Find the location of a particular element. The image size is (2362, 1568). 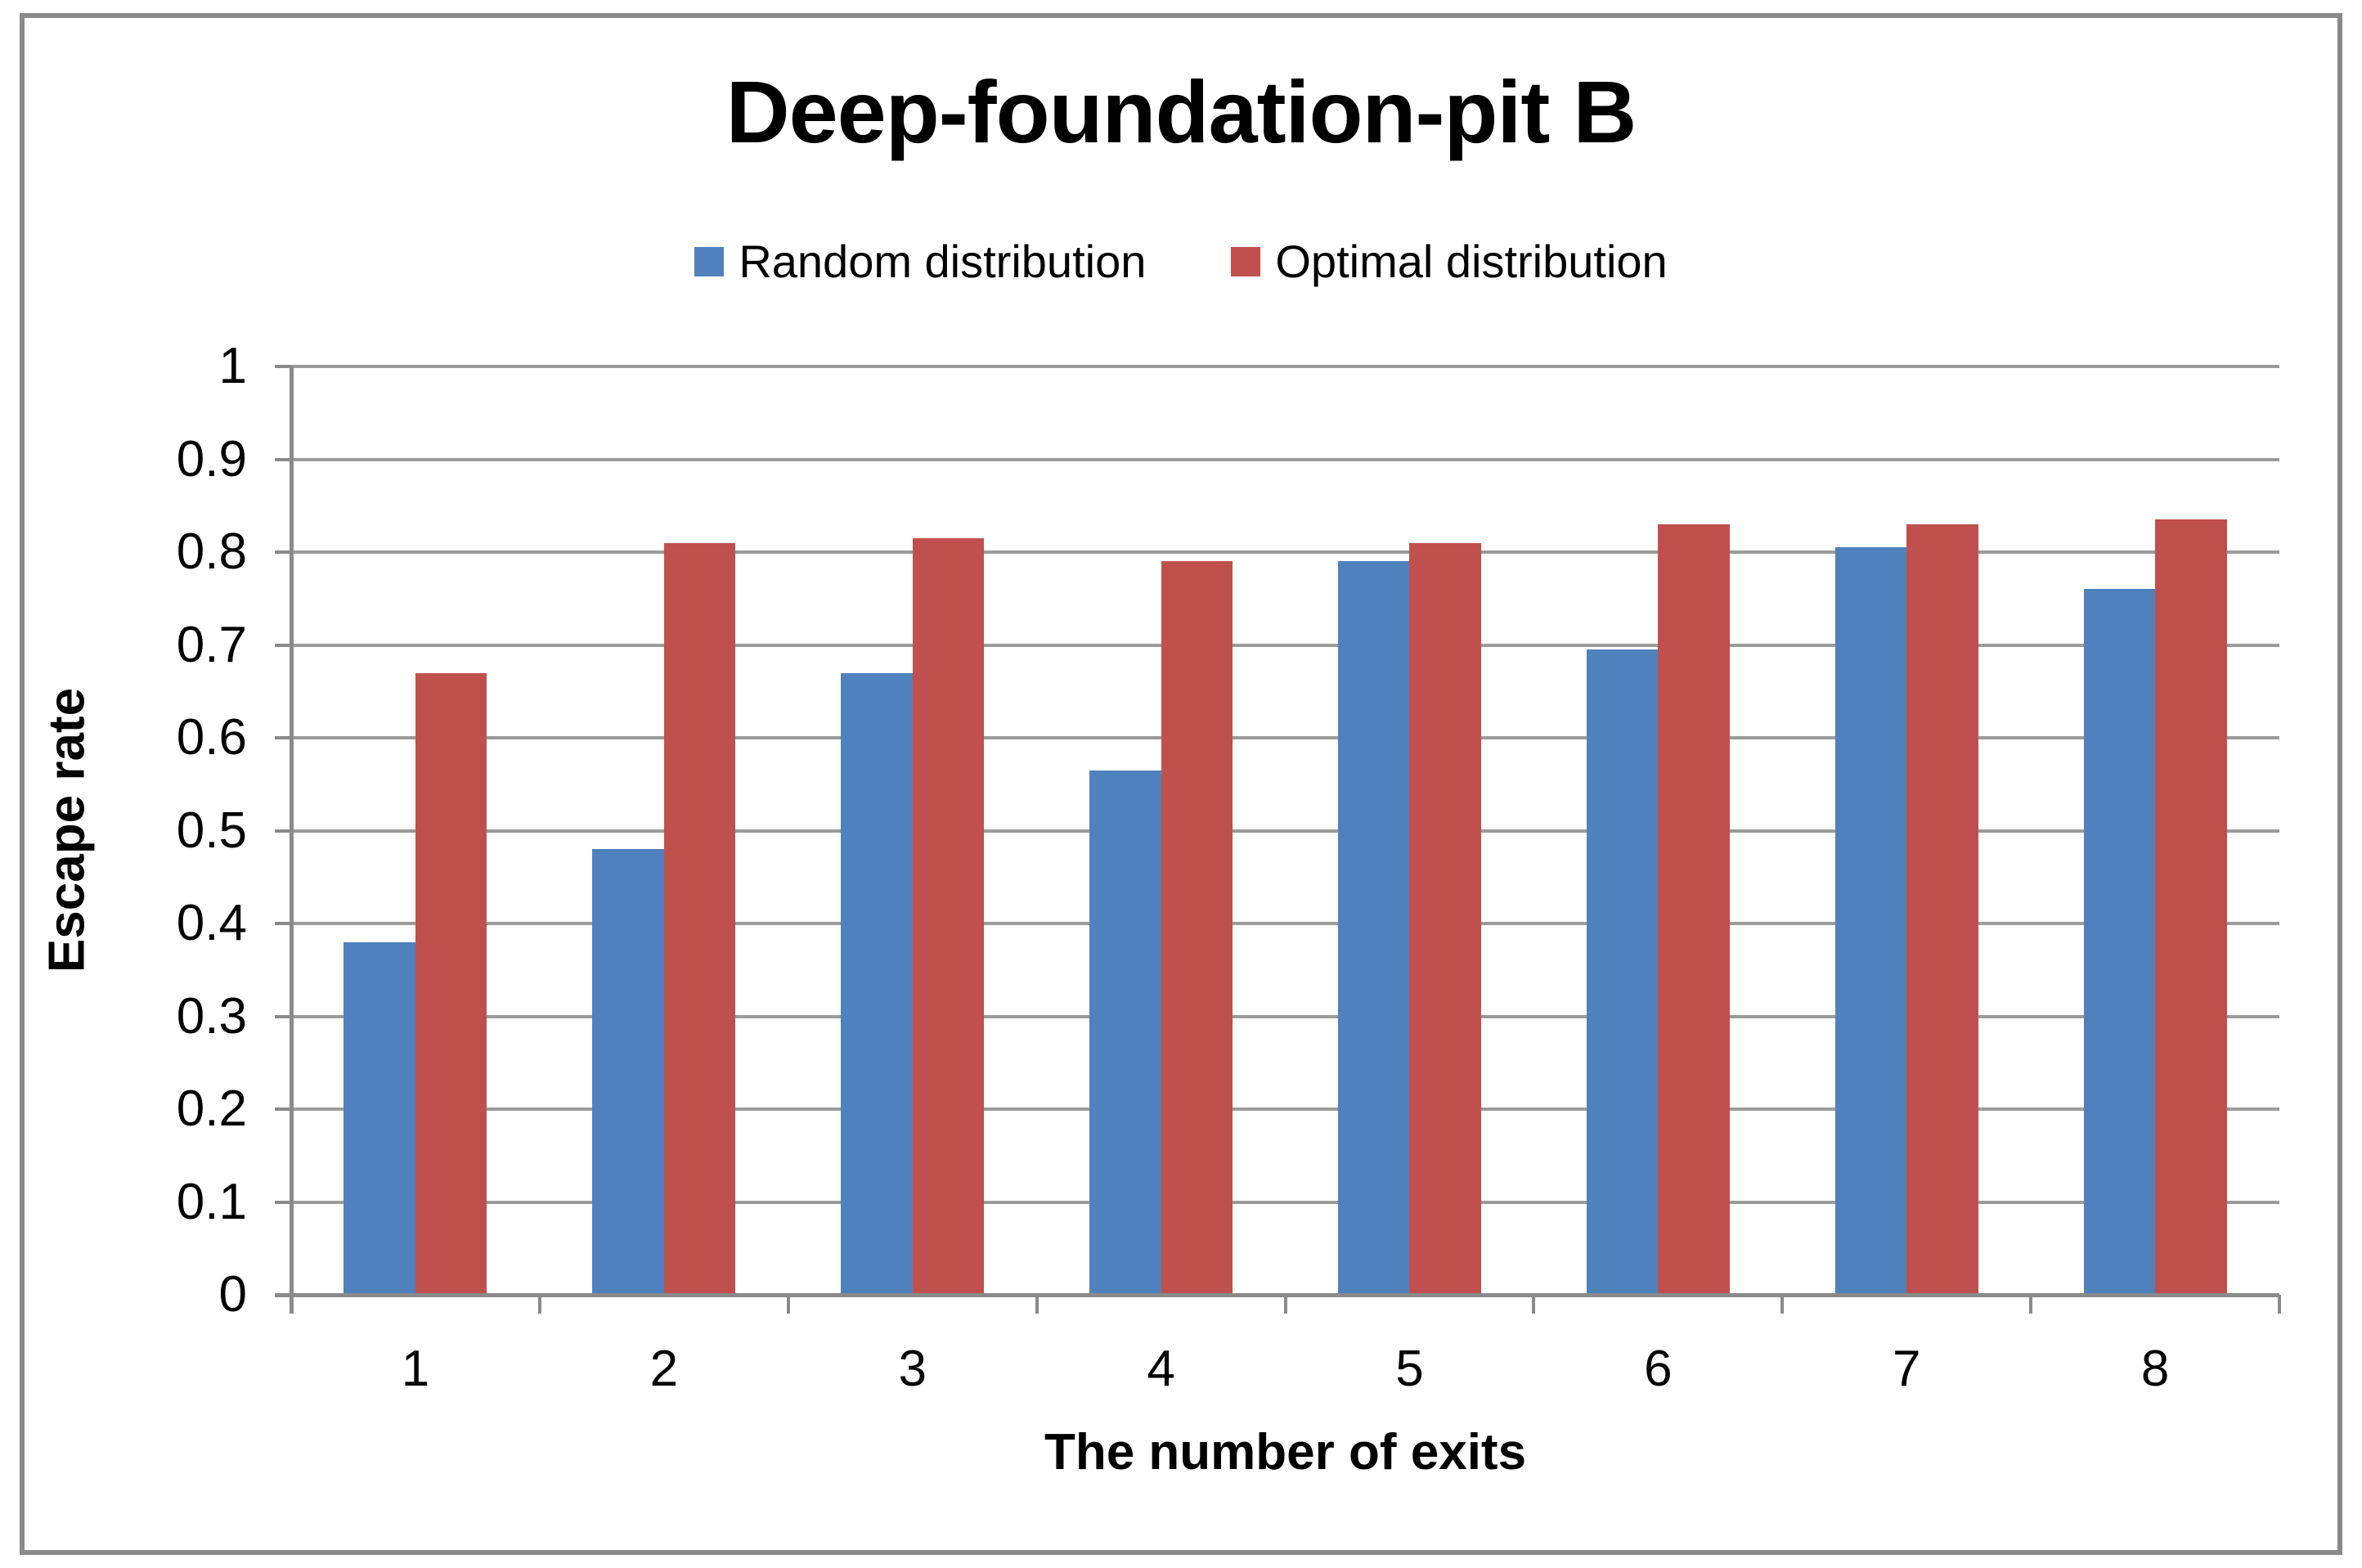

y-tick-0.1 is located at coordinates (283, 1202).